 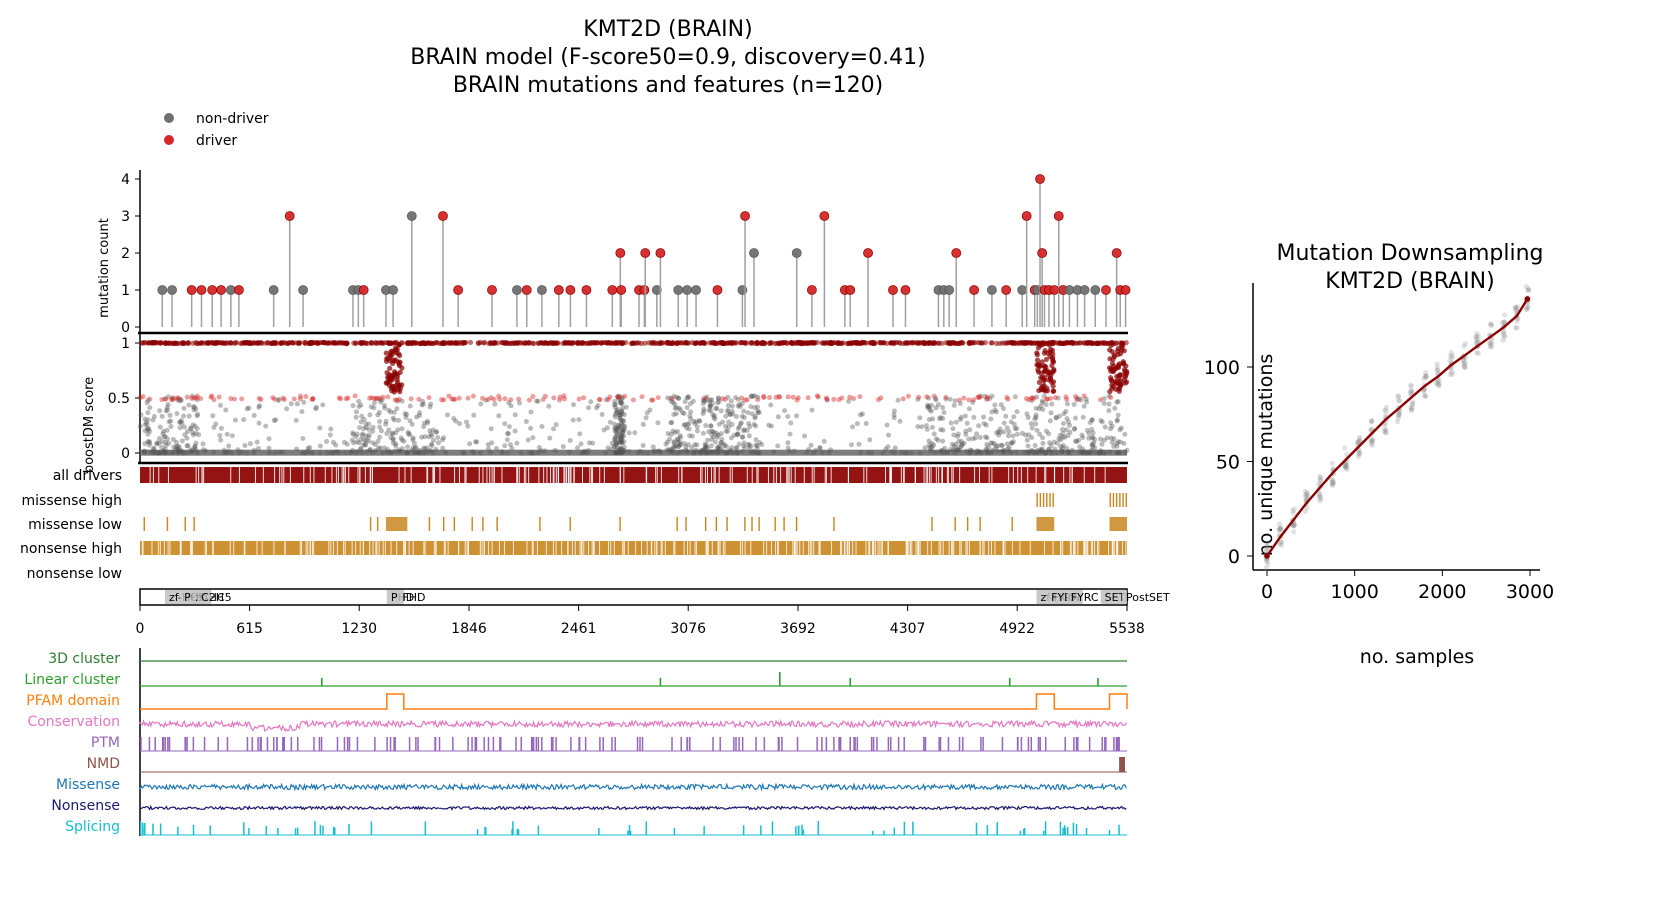 What do you see at coordinates (633, 807) in the screenshot?
I see `feature-noise-line` at bounding box center [633, 807].